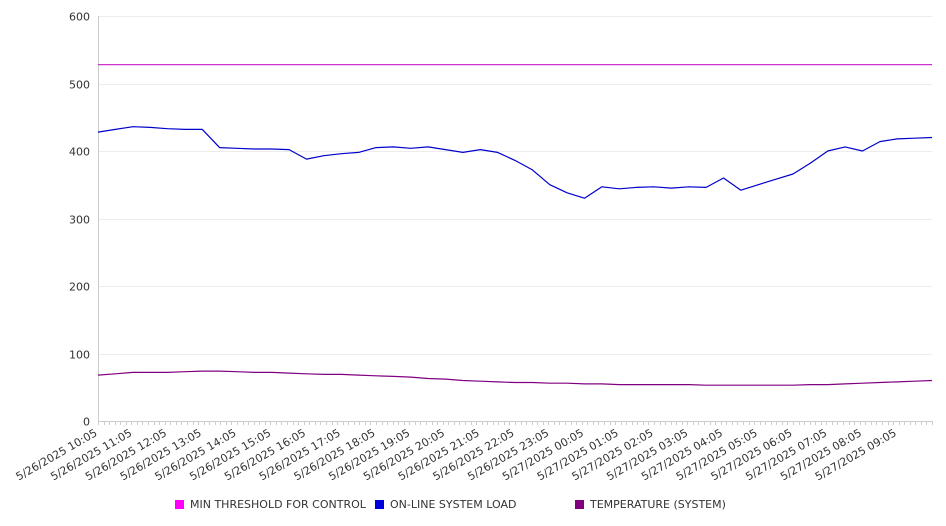  I want to click on y-tick-label: 300, so click(79, 220).